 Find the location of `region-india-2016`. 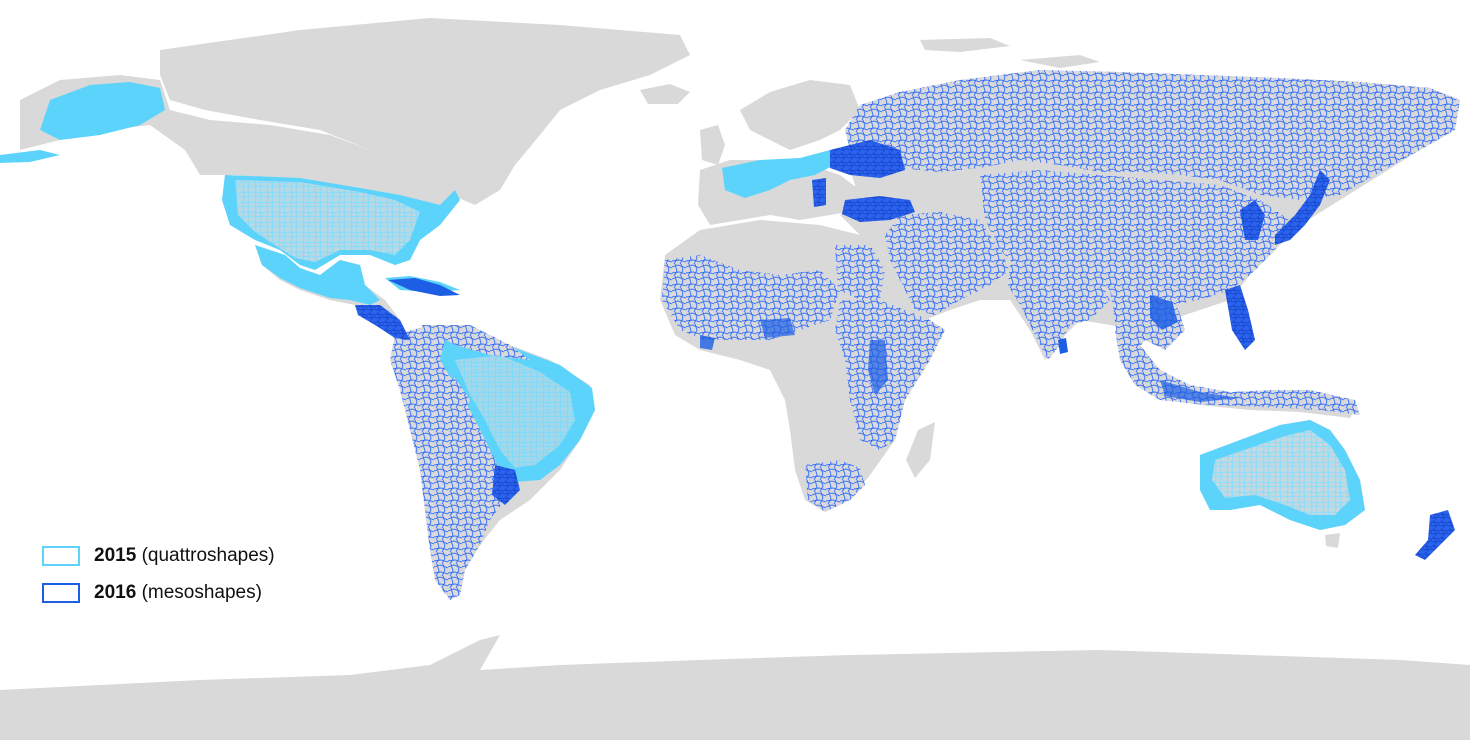

region-india-2016 is located at coordinates (1059, 311).